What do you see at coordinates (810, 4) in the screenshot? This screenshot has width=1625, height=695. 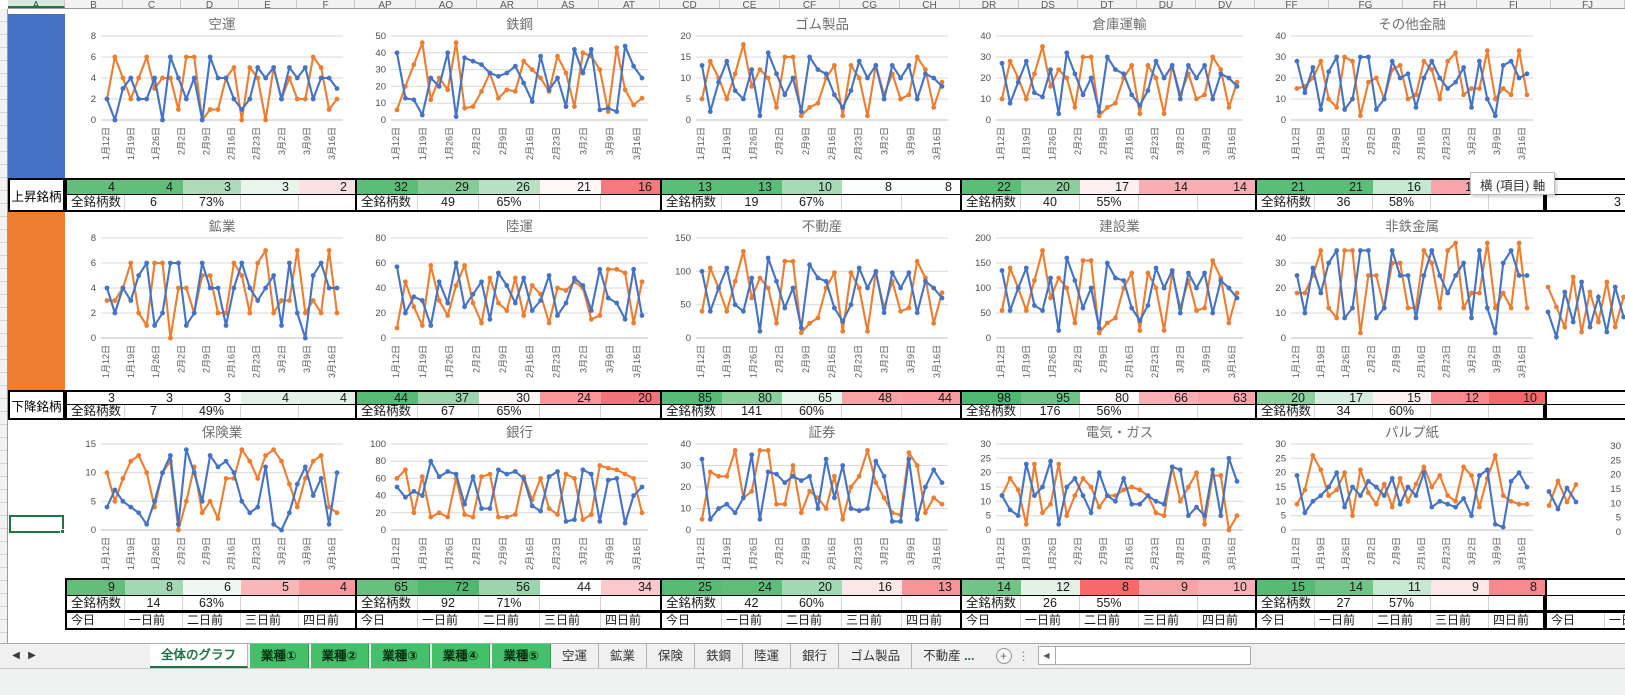 I see `column-header-CF: CF` at bounding box center [810, 4].